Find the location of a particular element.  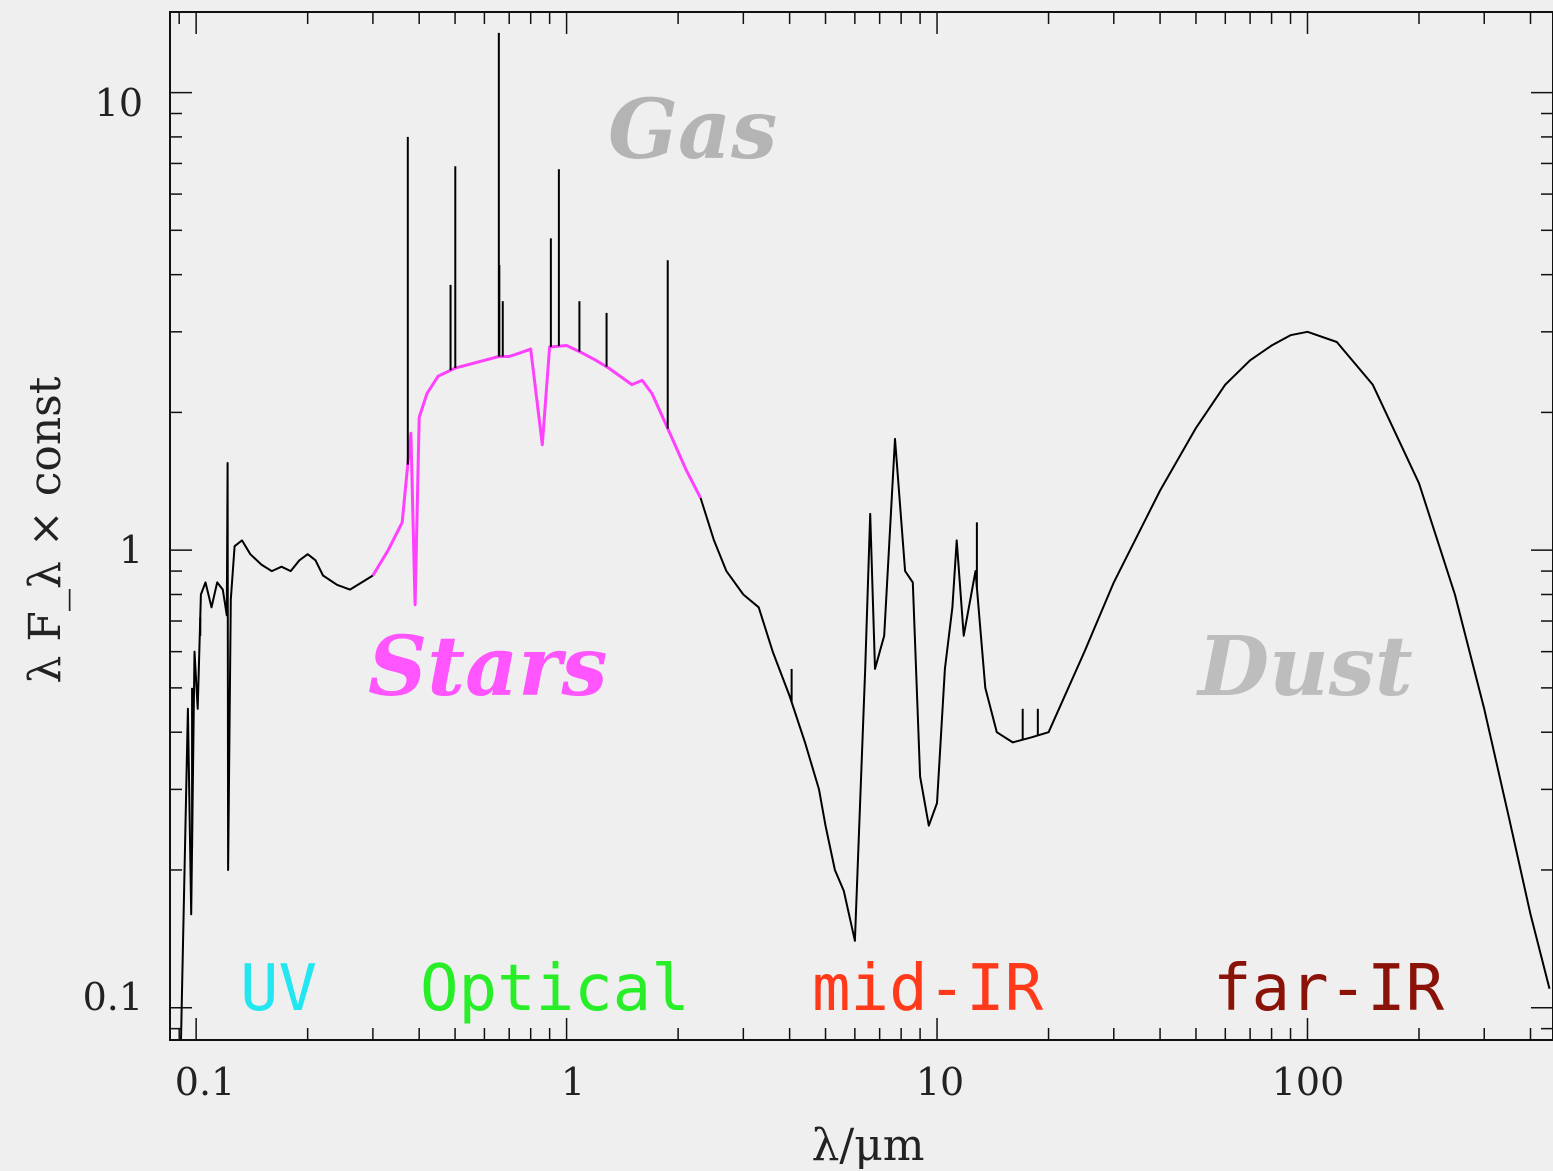

band-label-optical: Optical is located at coordinates (555, 989).